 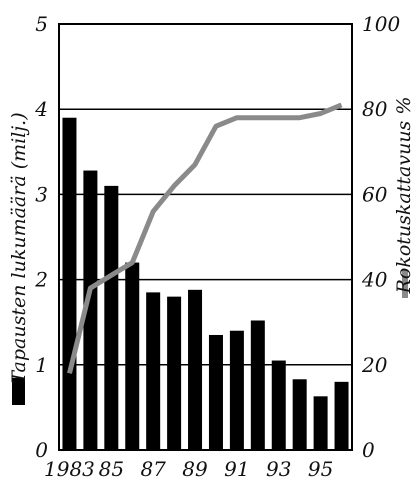 I want to click on x-axis-ticks: 1983 85 87 89 91 93 95, so click(x=188, y=469).